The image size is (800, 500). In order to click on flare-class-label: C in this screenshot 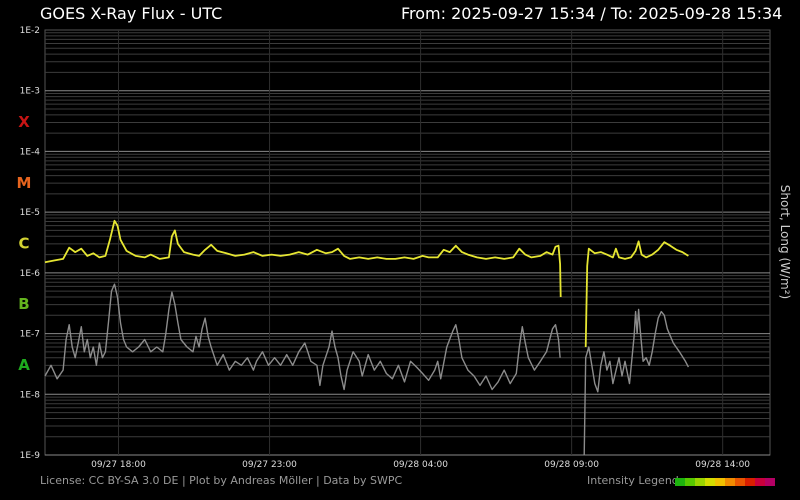, I will do `click(23, 244)`.